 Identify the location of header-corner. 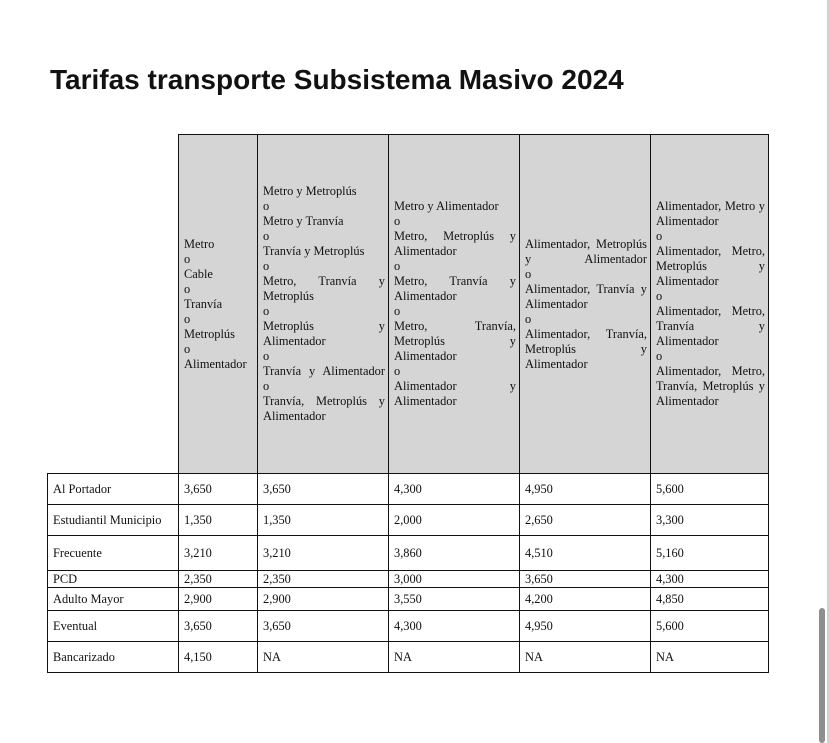
(113, 304).